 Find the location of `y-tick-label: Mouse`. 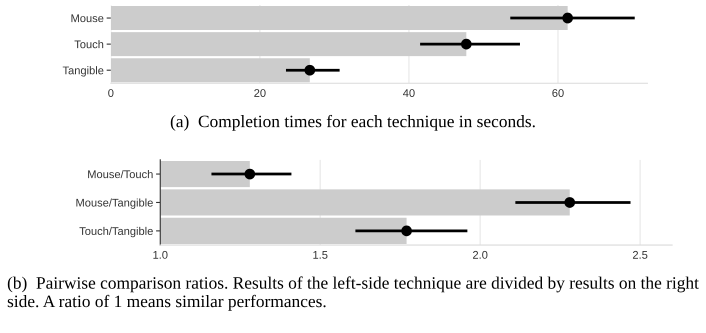

y-tick-label: Mouse is located at coordinates (87, 18).